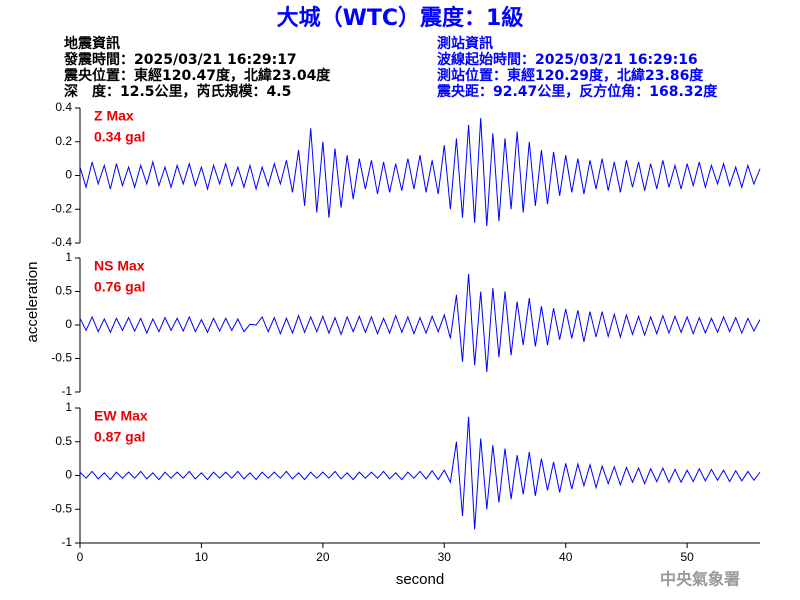  I want to click on info-line: 震央位置：東經120.47度，北緯23.04度, so click(197, 75).